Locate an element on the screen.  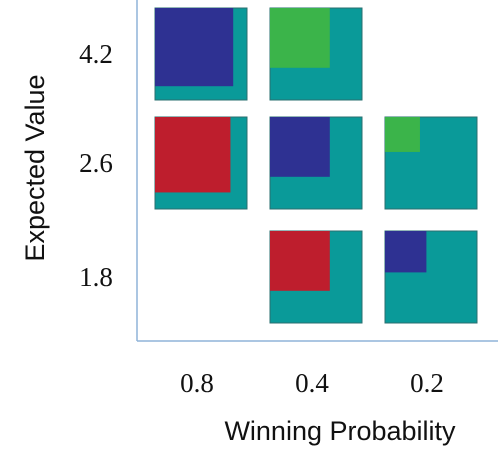
x-tick-labels: 0.8 0.4 0.2 is located at coordinates (312, 383).